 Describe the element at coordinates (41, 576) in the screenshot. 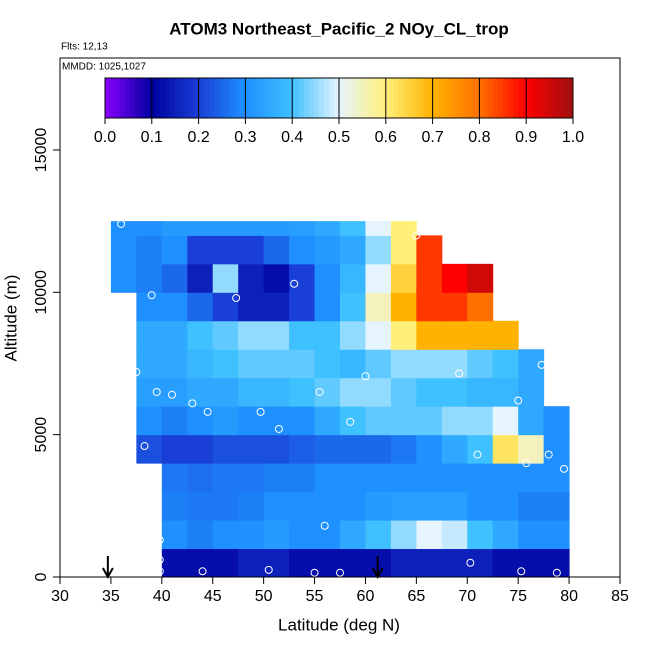

I see `y-tick-label: 0` at that location.